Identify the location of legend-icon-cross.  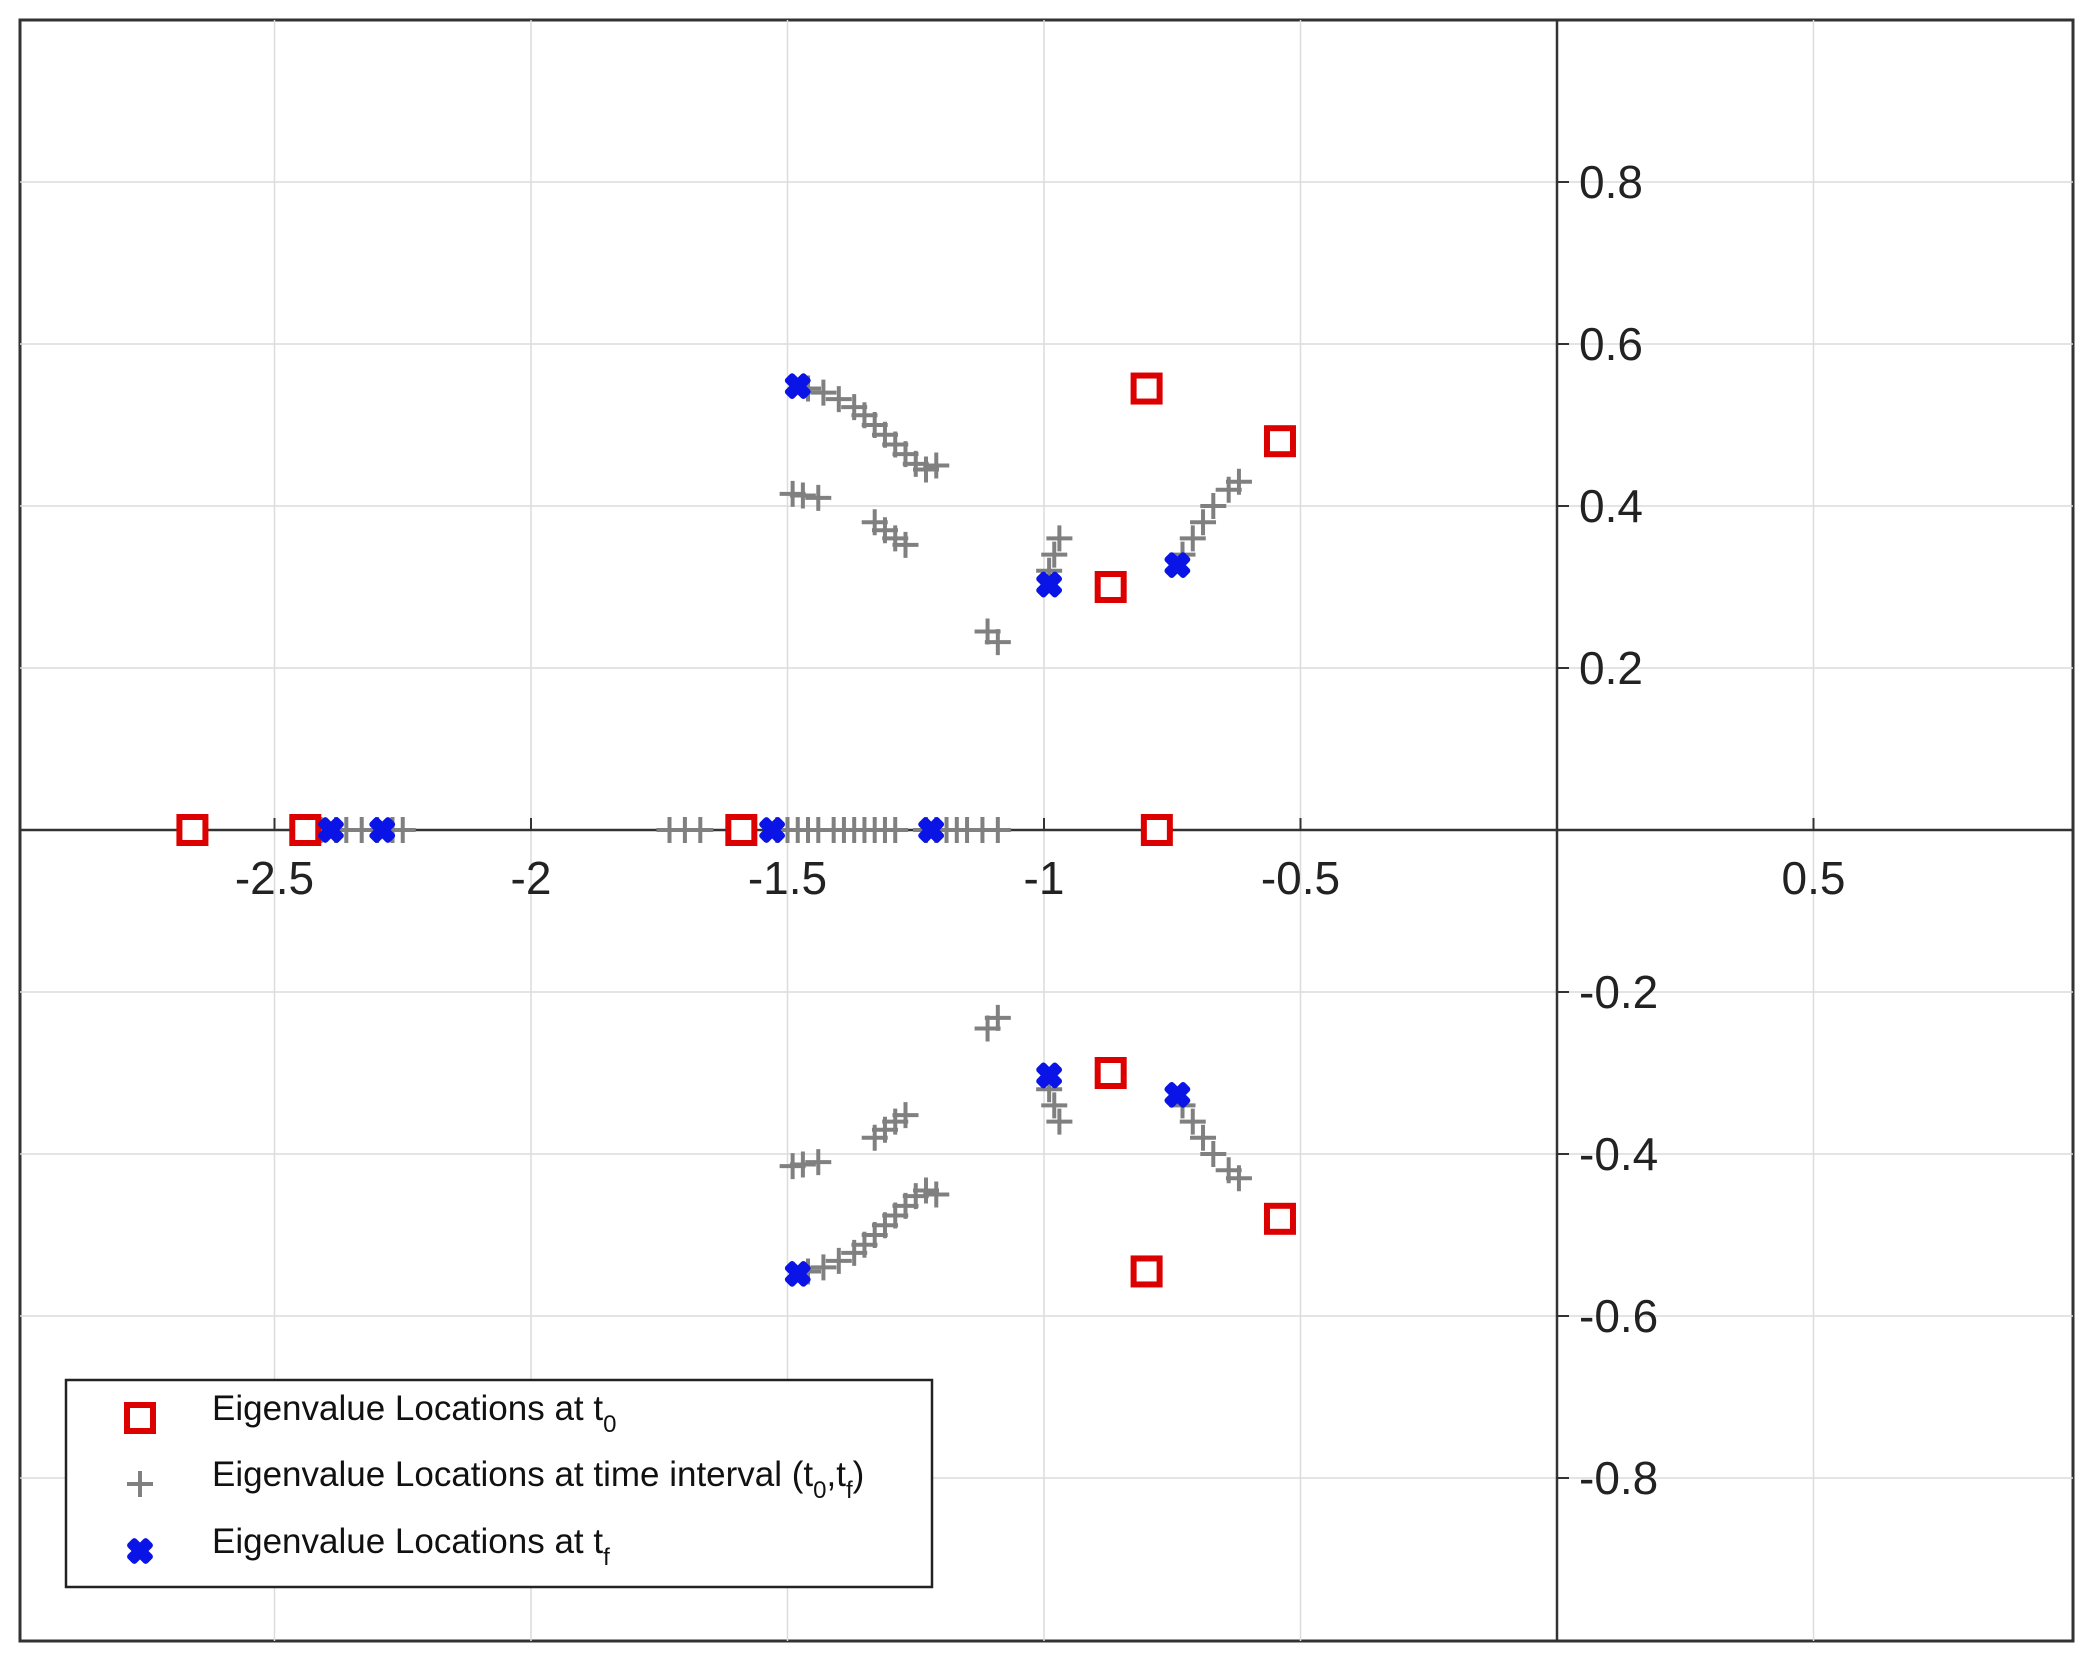
(140, 1551).